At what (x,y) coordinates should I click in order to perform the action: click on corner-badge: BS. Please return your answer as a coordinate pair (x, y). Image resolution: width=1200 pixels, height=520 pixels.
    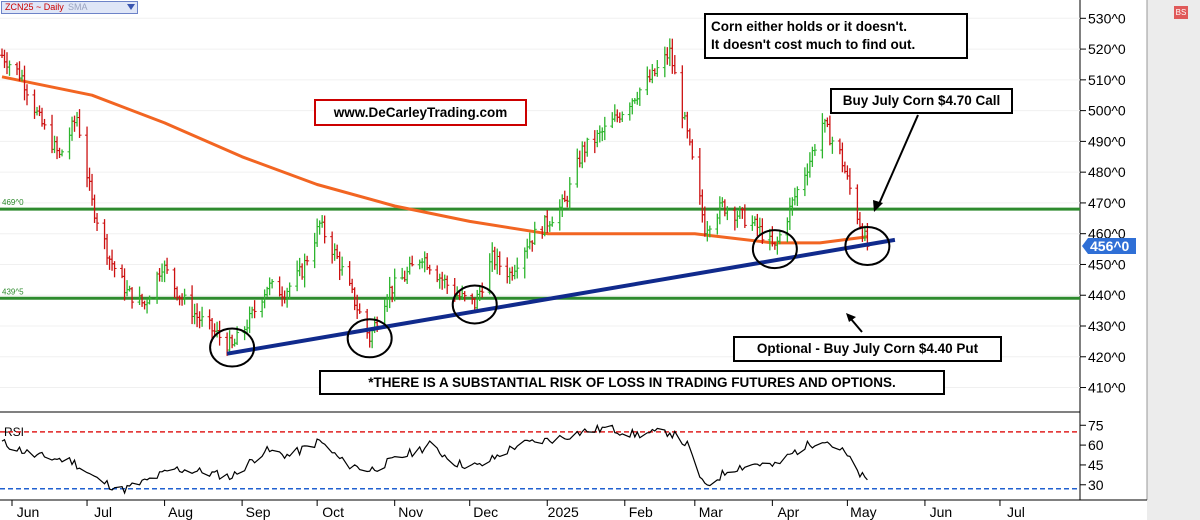
    Looking at the image, I should click on (1181, 12).